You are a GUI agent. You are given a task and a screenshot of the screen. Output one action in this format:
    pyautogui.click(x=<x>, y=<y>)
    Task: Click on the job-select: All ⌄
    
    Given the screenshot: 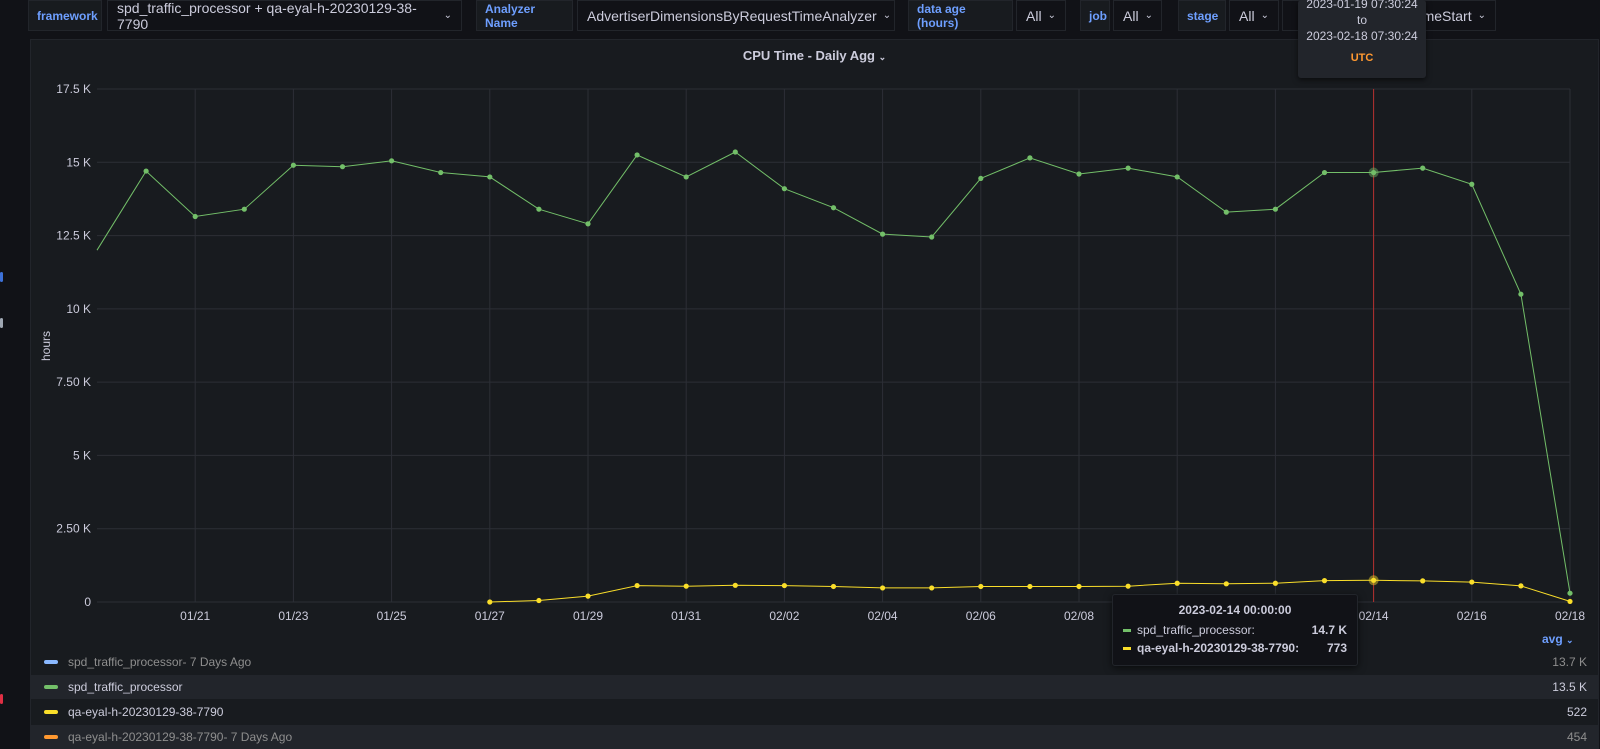 What is the action you would take?
    pyautogui.click(x=1137, y=15)
    